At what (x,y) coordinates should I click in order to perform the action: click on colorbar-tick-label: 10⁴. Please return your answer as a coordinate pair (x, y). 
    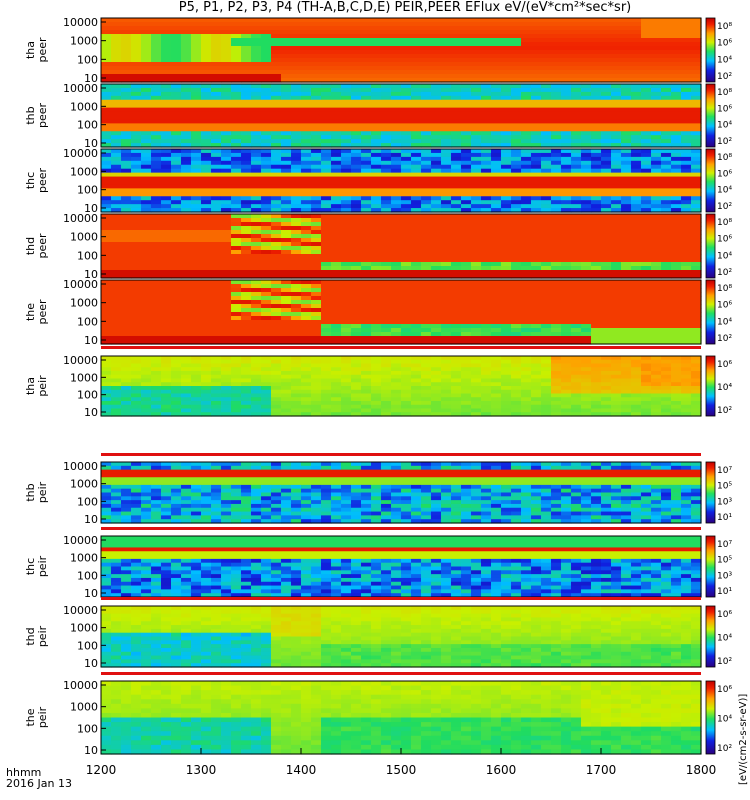
    Looking at the image, I should click on (724, 126).